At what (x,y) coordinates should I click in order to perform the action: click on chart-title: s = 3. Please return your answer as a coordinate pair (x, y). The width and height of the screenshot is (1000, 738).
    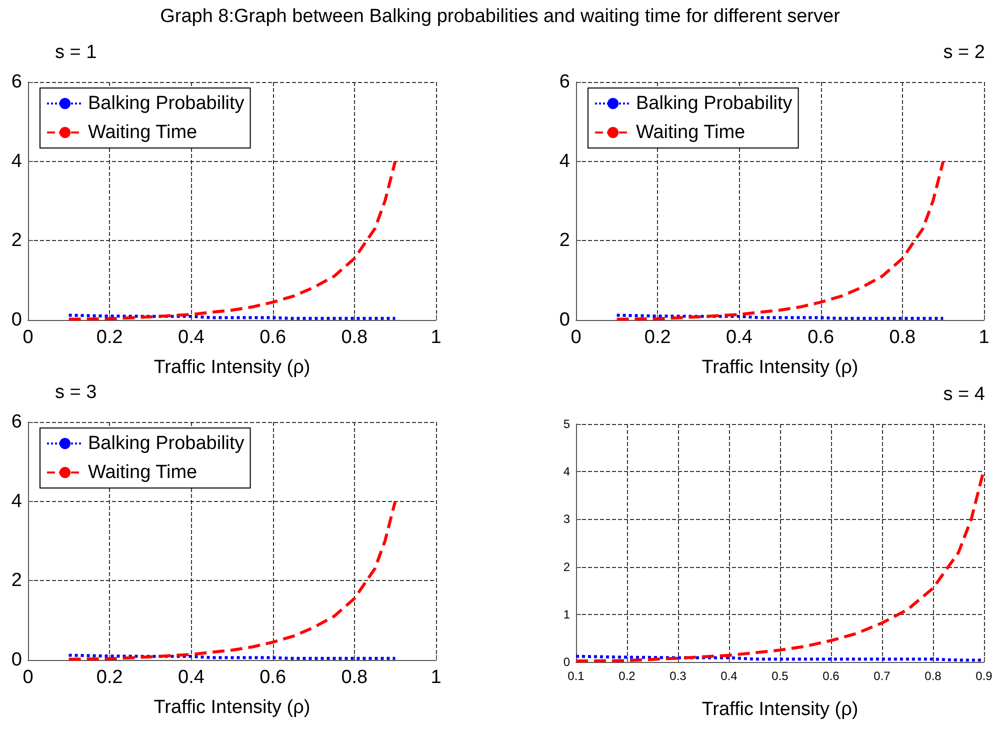
    Looking at the image, I should click on (76, 392).